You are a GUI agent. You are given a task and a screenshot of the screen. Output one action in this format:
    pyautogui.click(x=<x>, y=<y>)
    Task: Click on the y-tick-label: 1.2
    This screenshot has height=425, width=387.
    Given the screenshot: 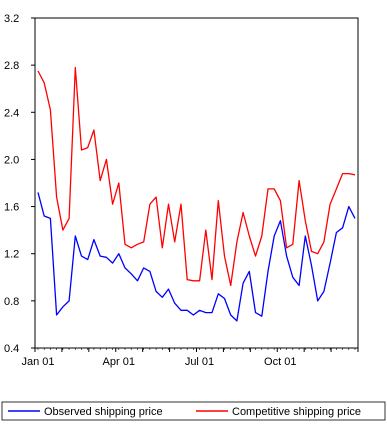 What is the action you would take?
    pyautogui.click(x=11, y=255)
    